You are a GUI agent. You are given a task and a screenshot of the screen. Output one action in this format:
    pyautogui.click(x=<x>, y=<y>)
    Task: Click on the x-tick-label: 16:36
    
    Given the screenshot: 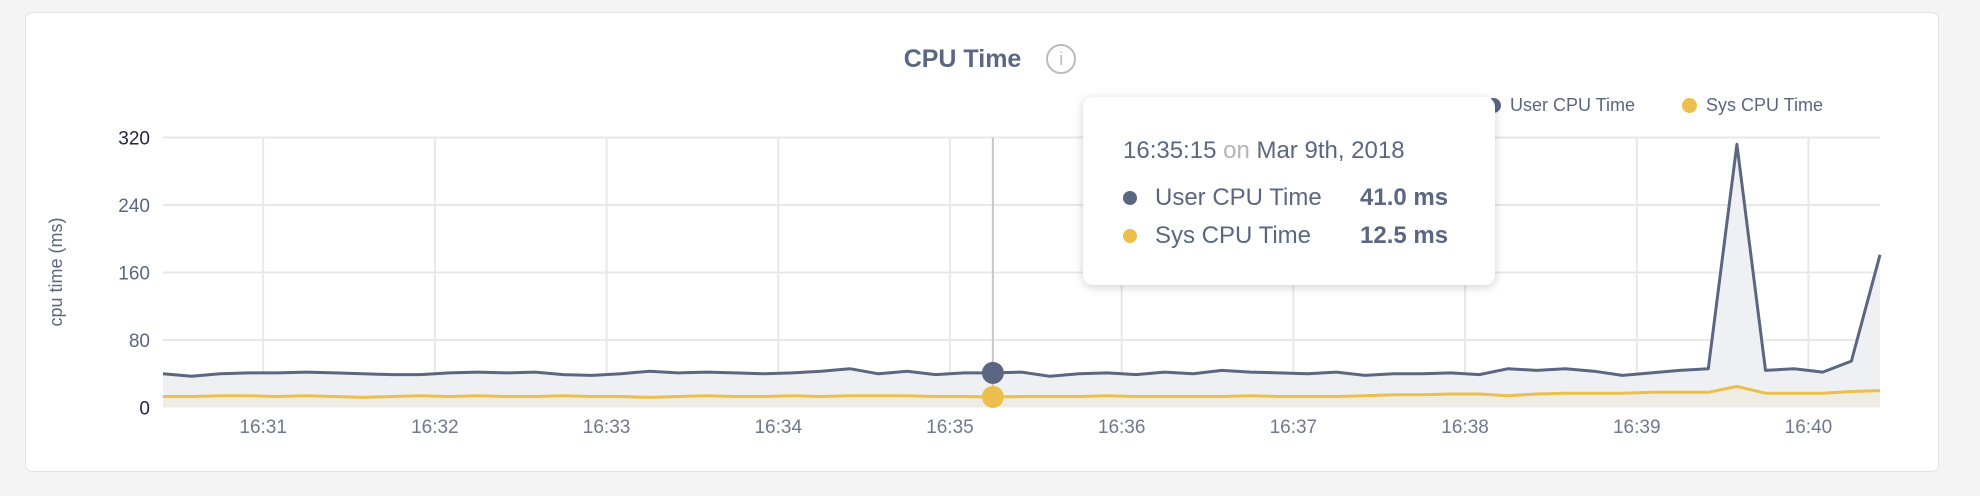 What is the action you would take?
    pyautogui.click(x=1122, y=427)
    